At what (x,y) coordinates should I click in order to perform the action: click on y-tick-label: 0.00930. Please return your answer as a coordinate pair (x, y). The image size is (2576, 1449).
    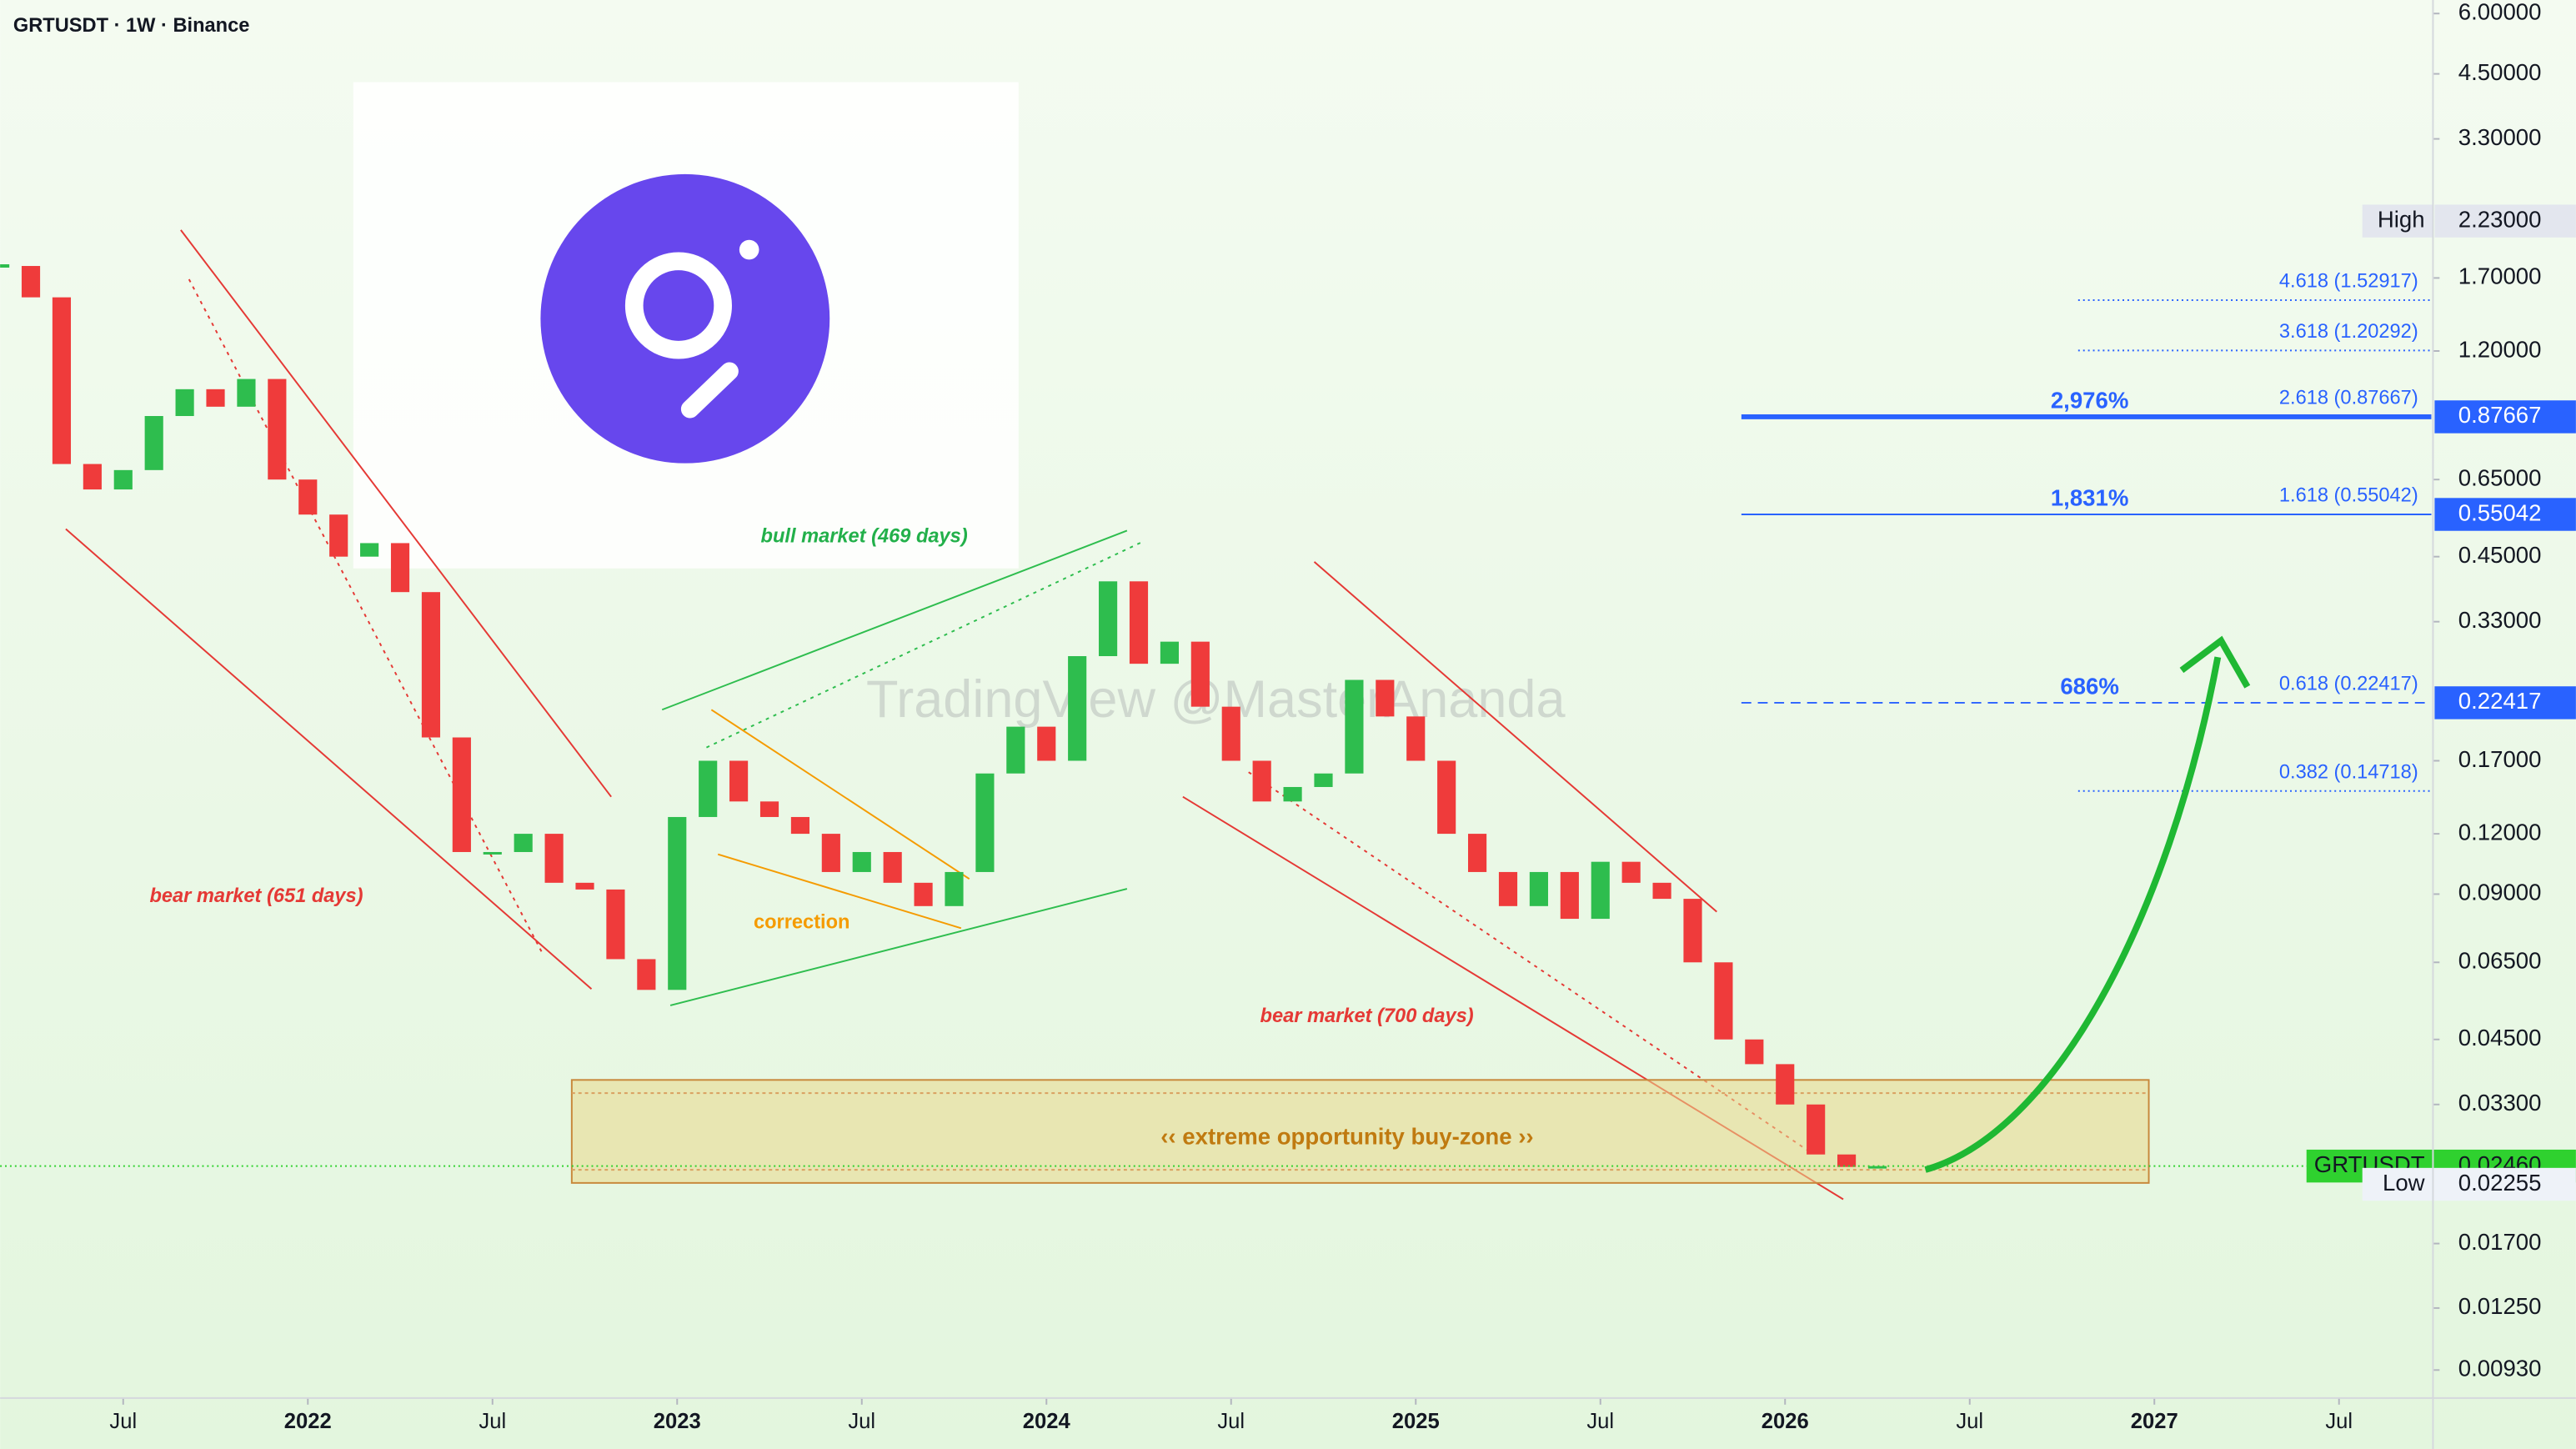
    Looking at the image, I should click on (2500, 1368).